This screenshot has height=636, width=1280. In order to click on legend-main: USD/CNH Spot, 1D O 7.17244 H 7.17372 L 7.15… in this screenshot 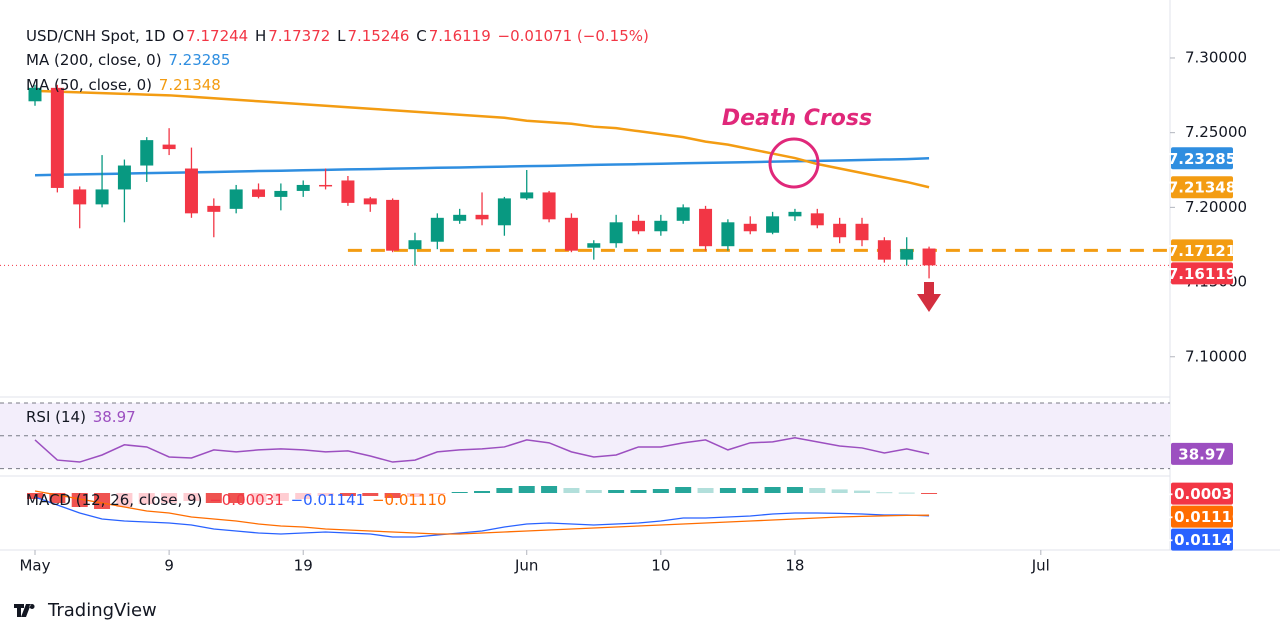, I will do `click(338, 36)`.